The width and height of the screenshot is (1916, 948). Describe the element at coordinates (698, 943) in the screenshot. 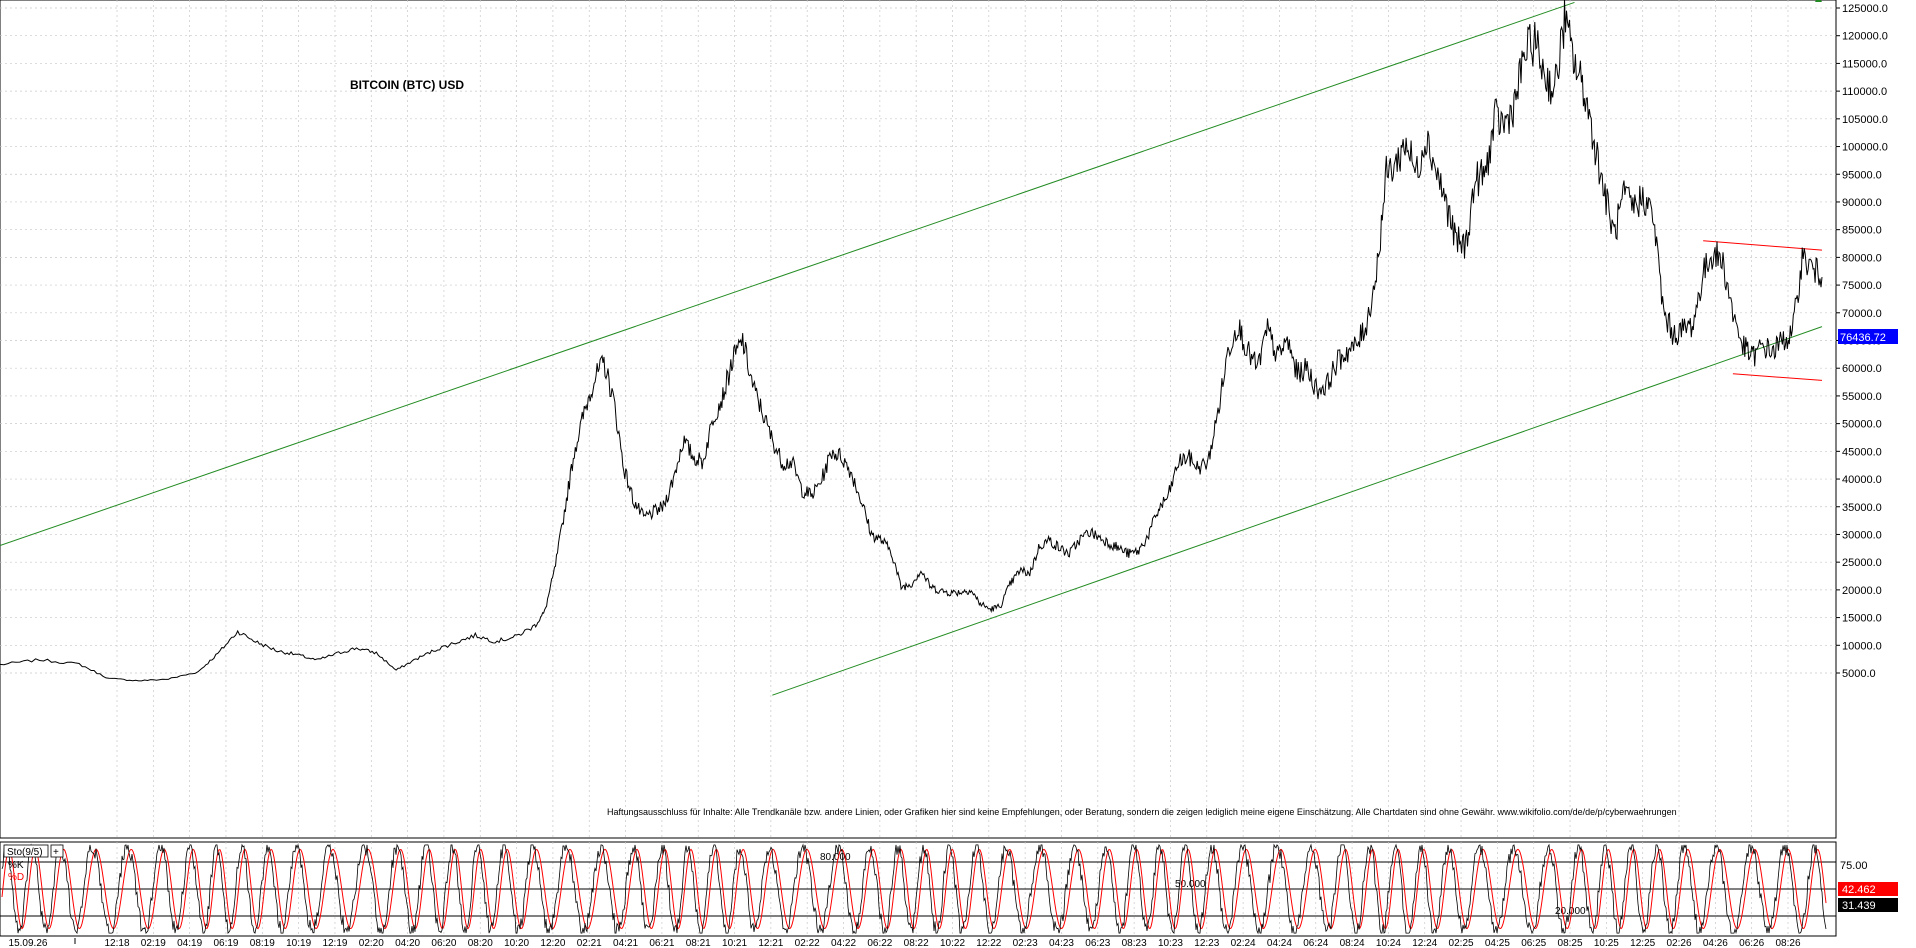

I see `time-tick-label: 08:21` at that location.